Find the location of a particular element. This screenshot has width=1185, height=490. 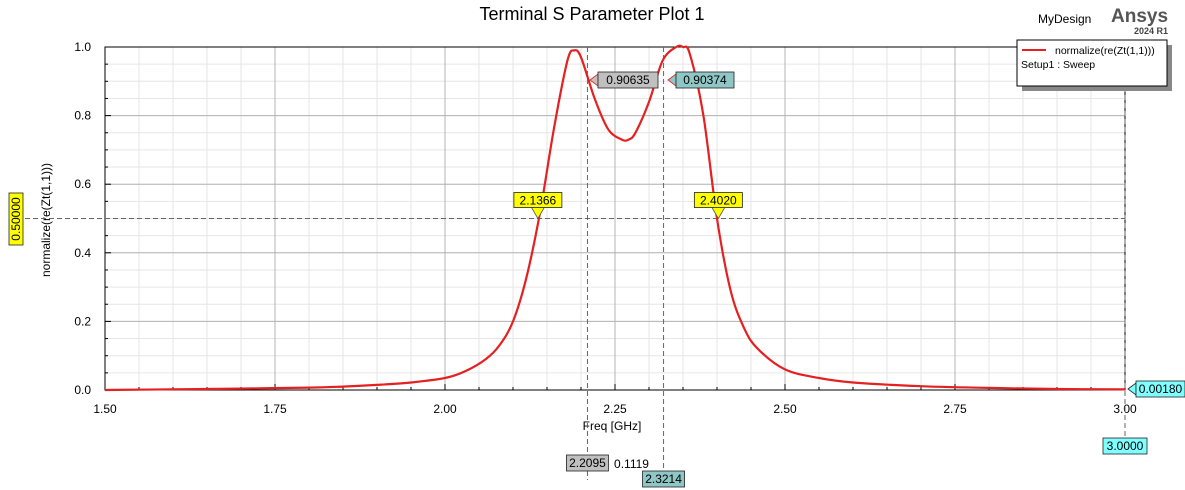

cursor2-freq-label-box is located at coordinates (663, 479).